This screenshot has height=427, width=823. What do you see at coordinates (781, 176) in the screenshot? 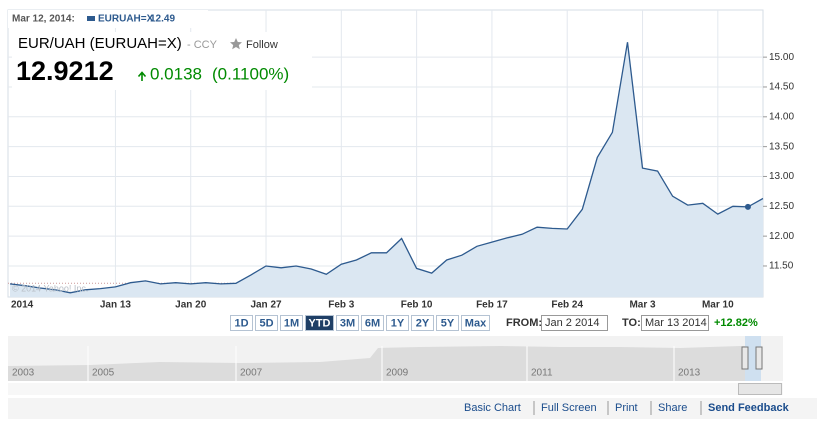
I see `y-tick-label: 13.00` at bounding box center [781, 176].